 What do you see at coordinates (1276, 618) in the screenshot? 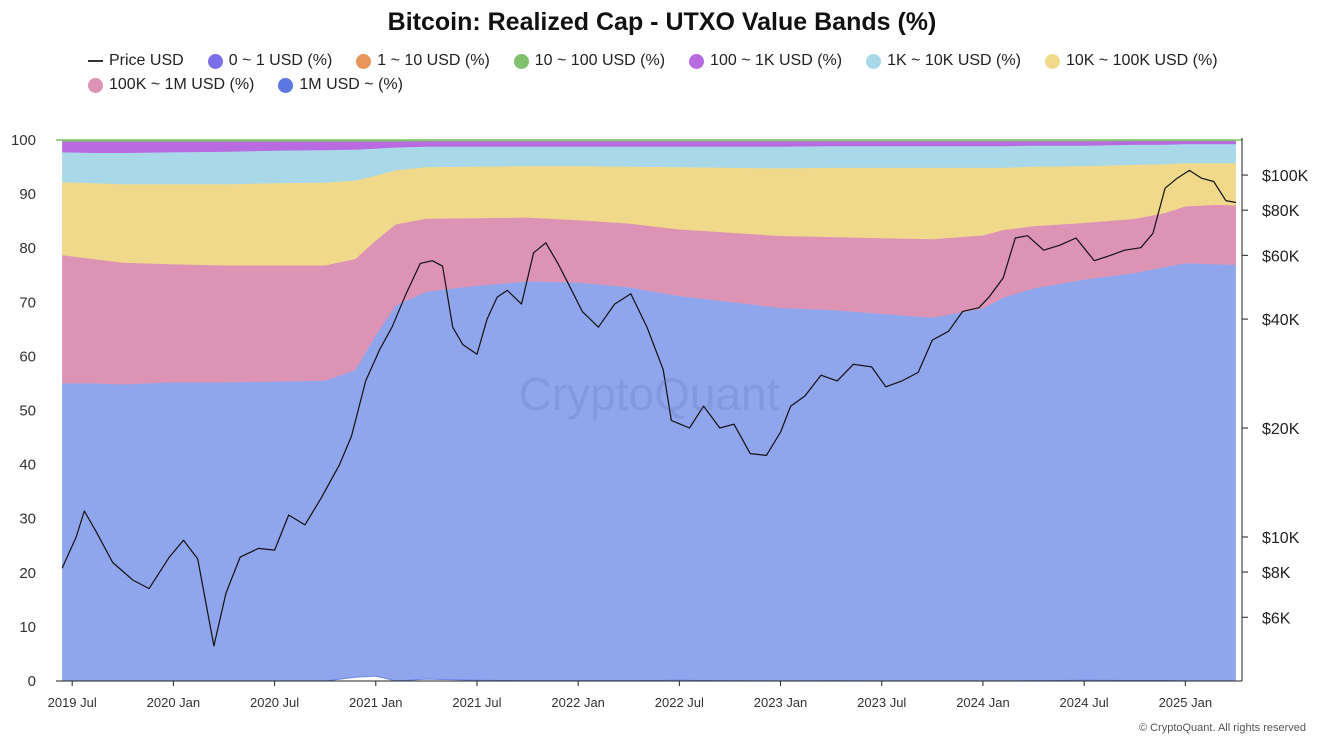
I see `y-right-tick-label: $6K` at bounding box center [1276, 618].